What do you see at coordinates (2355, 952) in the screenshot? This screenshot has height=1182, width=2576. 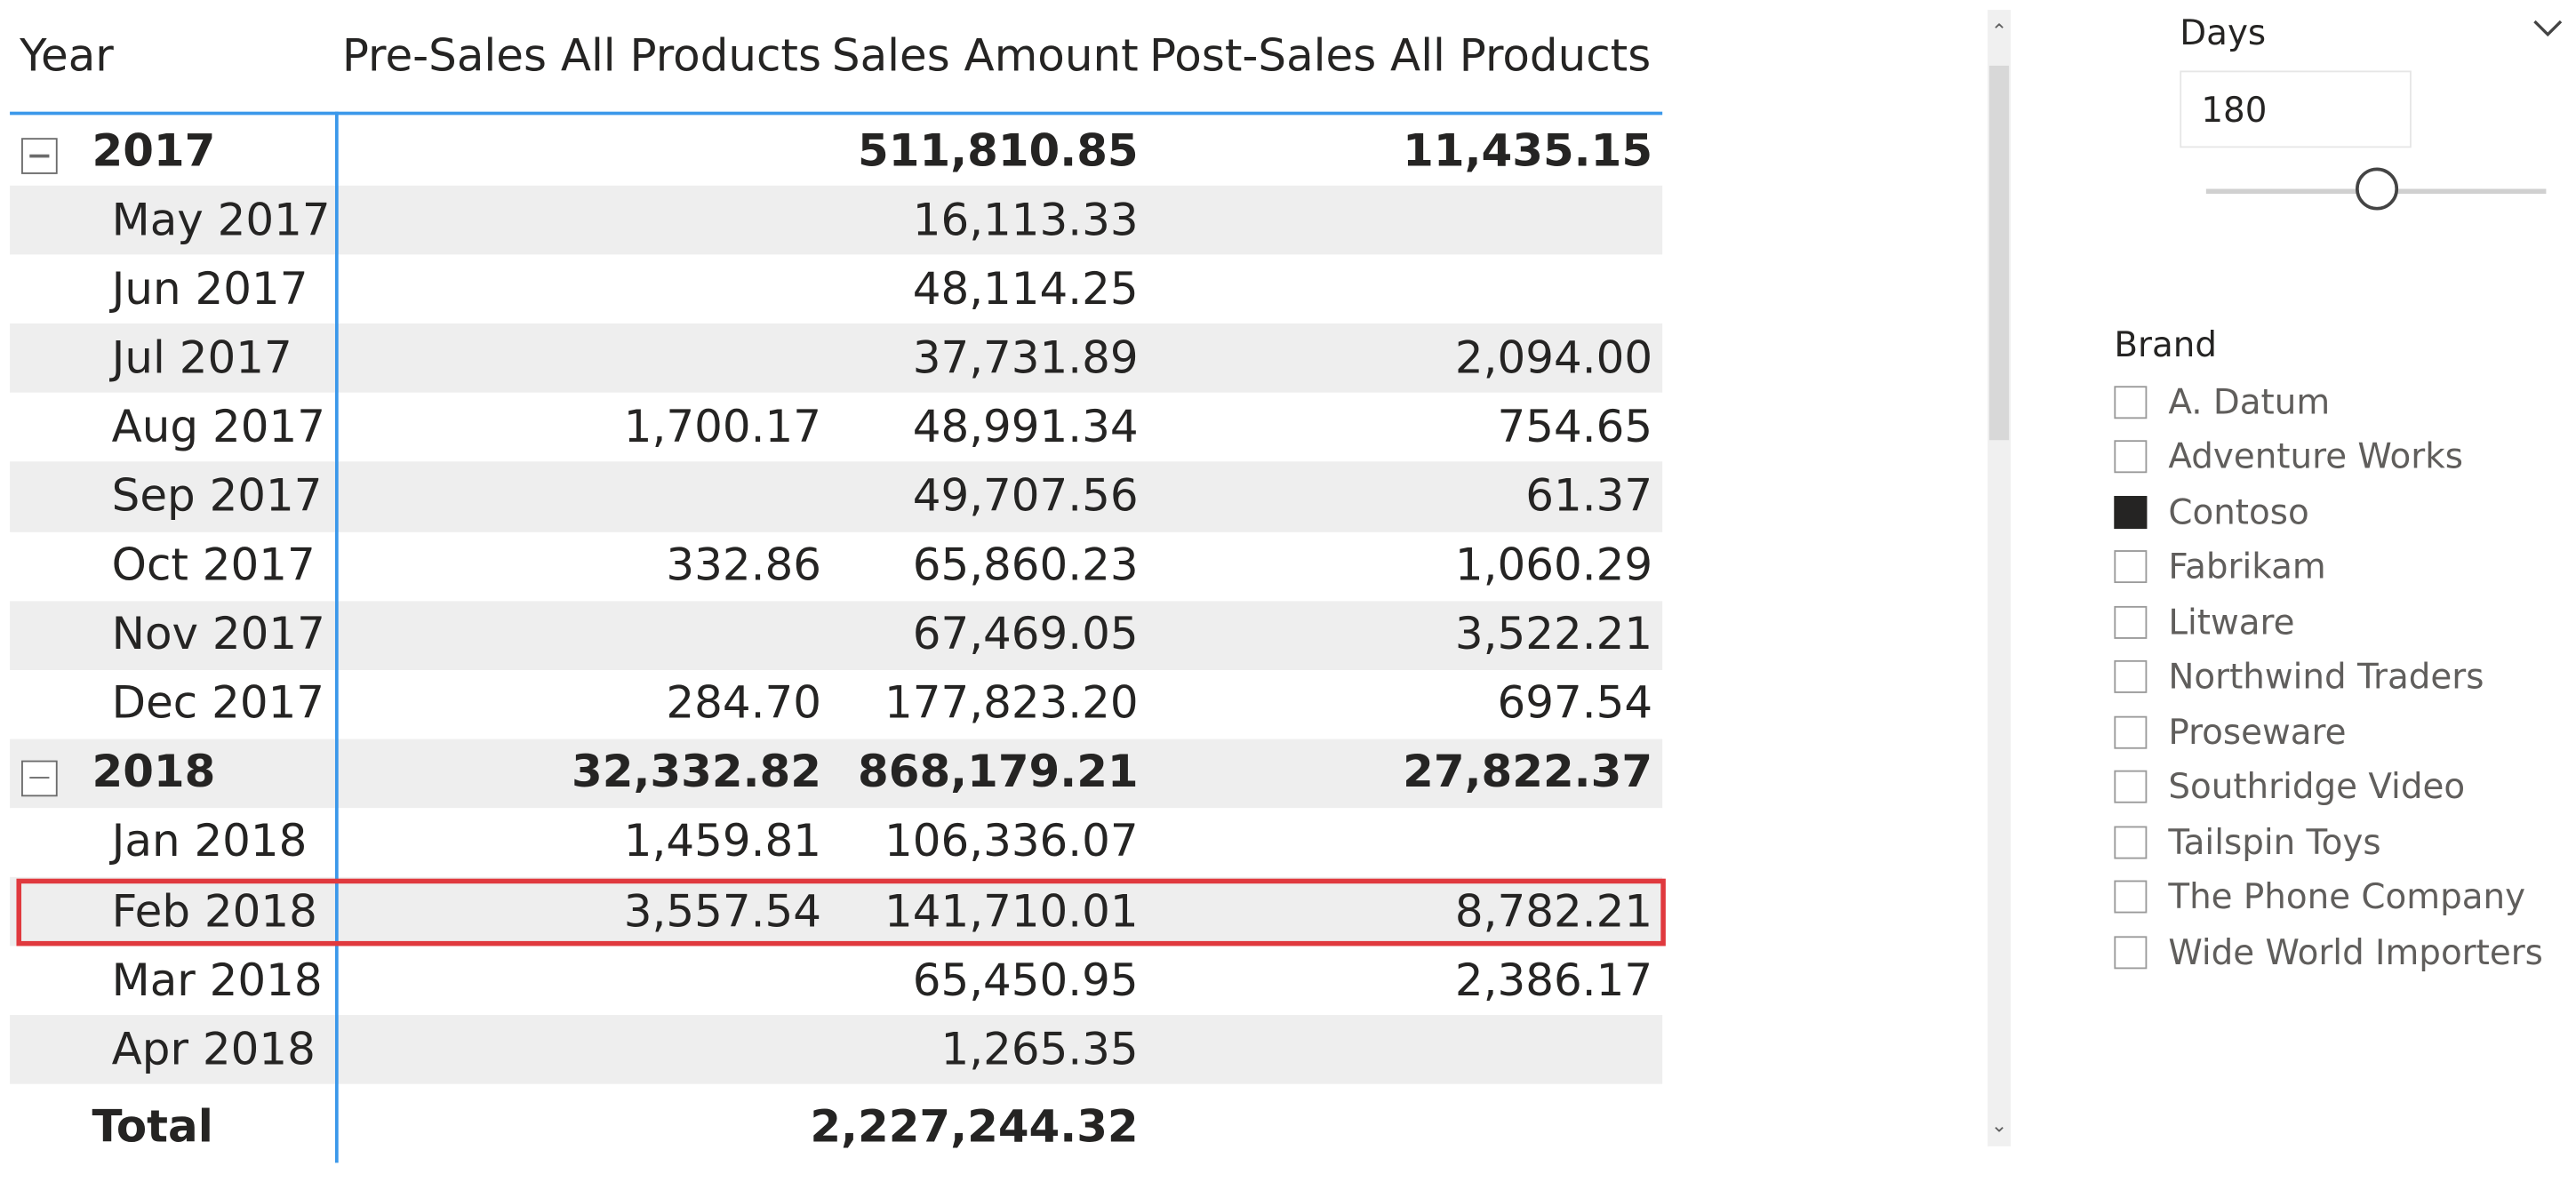 I see `brand-option-label: Wide World Importers` at bounding box center [2355, 952].